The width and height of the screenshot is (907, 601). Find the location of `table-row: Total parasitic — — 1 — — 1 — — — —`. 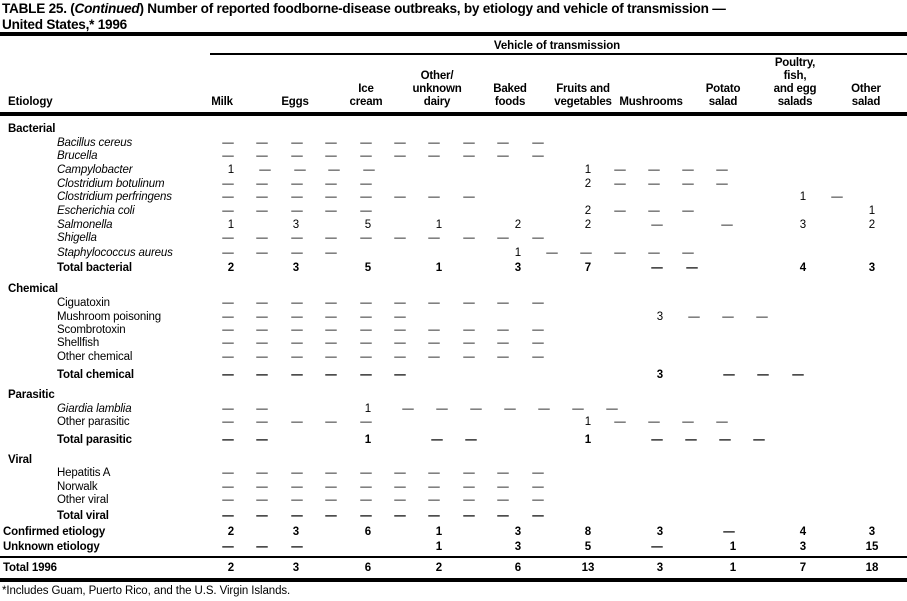

table-row: Total parasitic — — 1 — — 1 — — — — is located at coordinates (453, 440).